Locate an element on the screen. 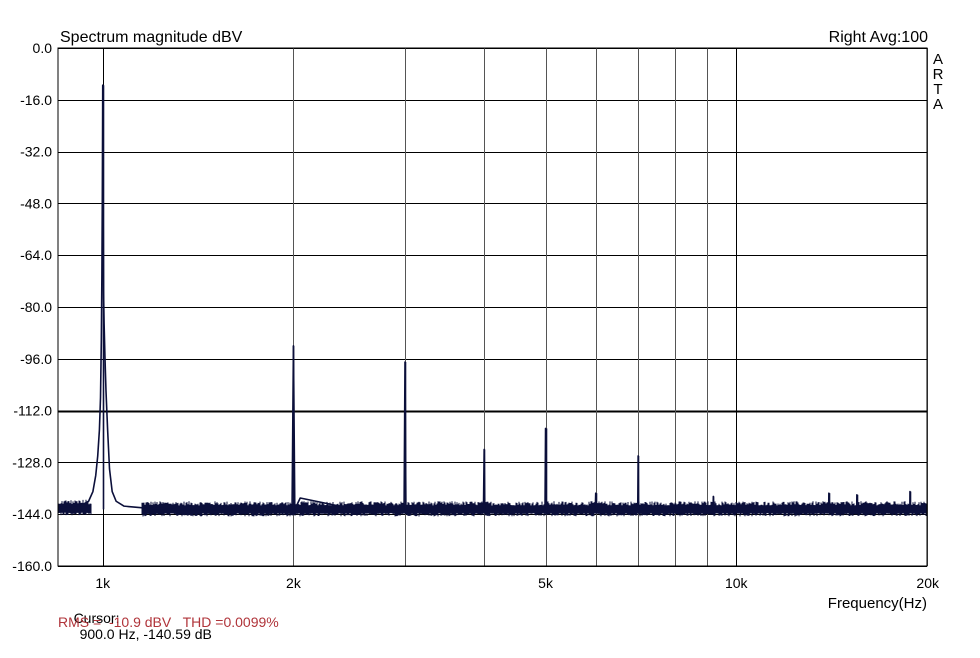  chart-title: Spectrum magnitude dBV is located at coordinates (151, 37).